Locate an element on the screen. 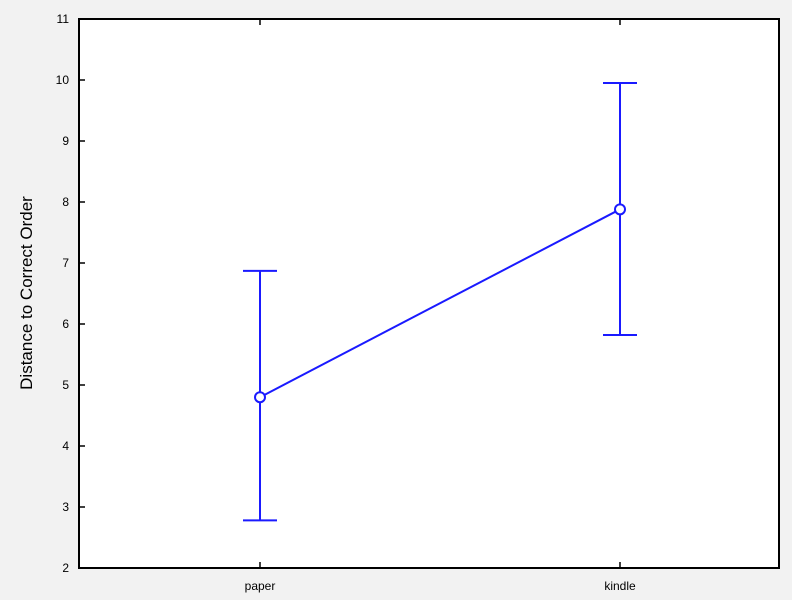  y-tick-label: 2 is located at coordinates (65, 568).